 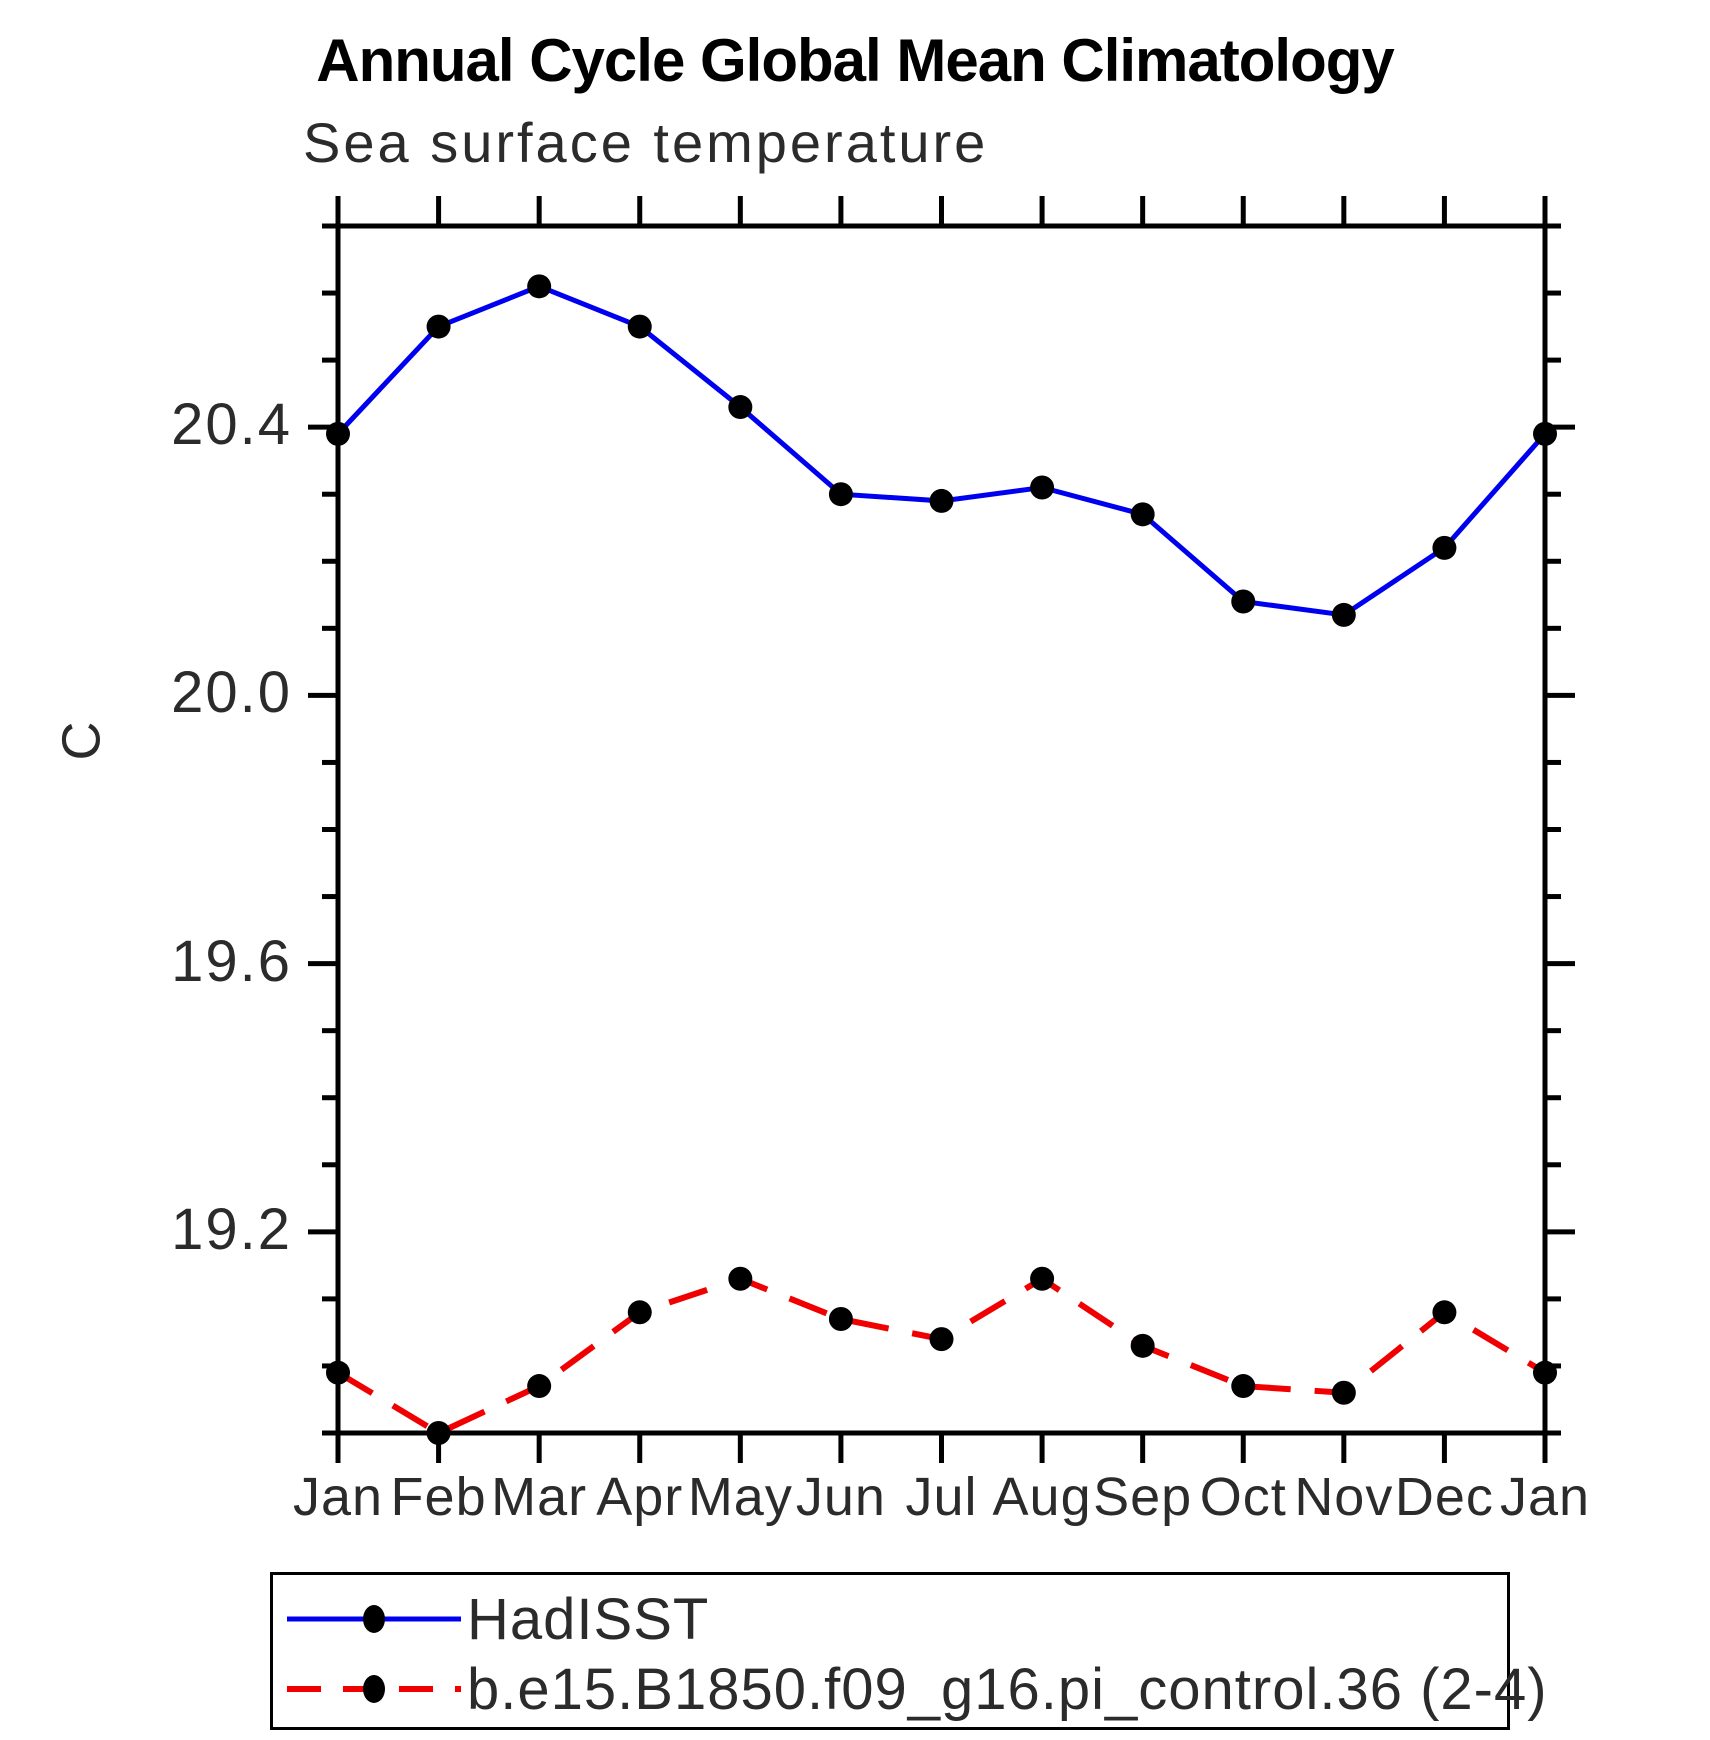 What do you see at coordinates (231, 1229) in the screenshot?
I see `y-tick-label: 19.2` at bounding box center [231, 1229].